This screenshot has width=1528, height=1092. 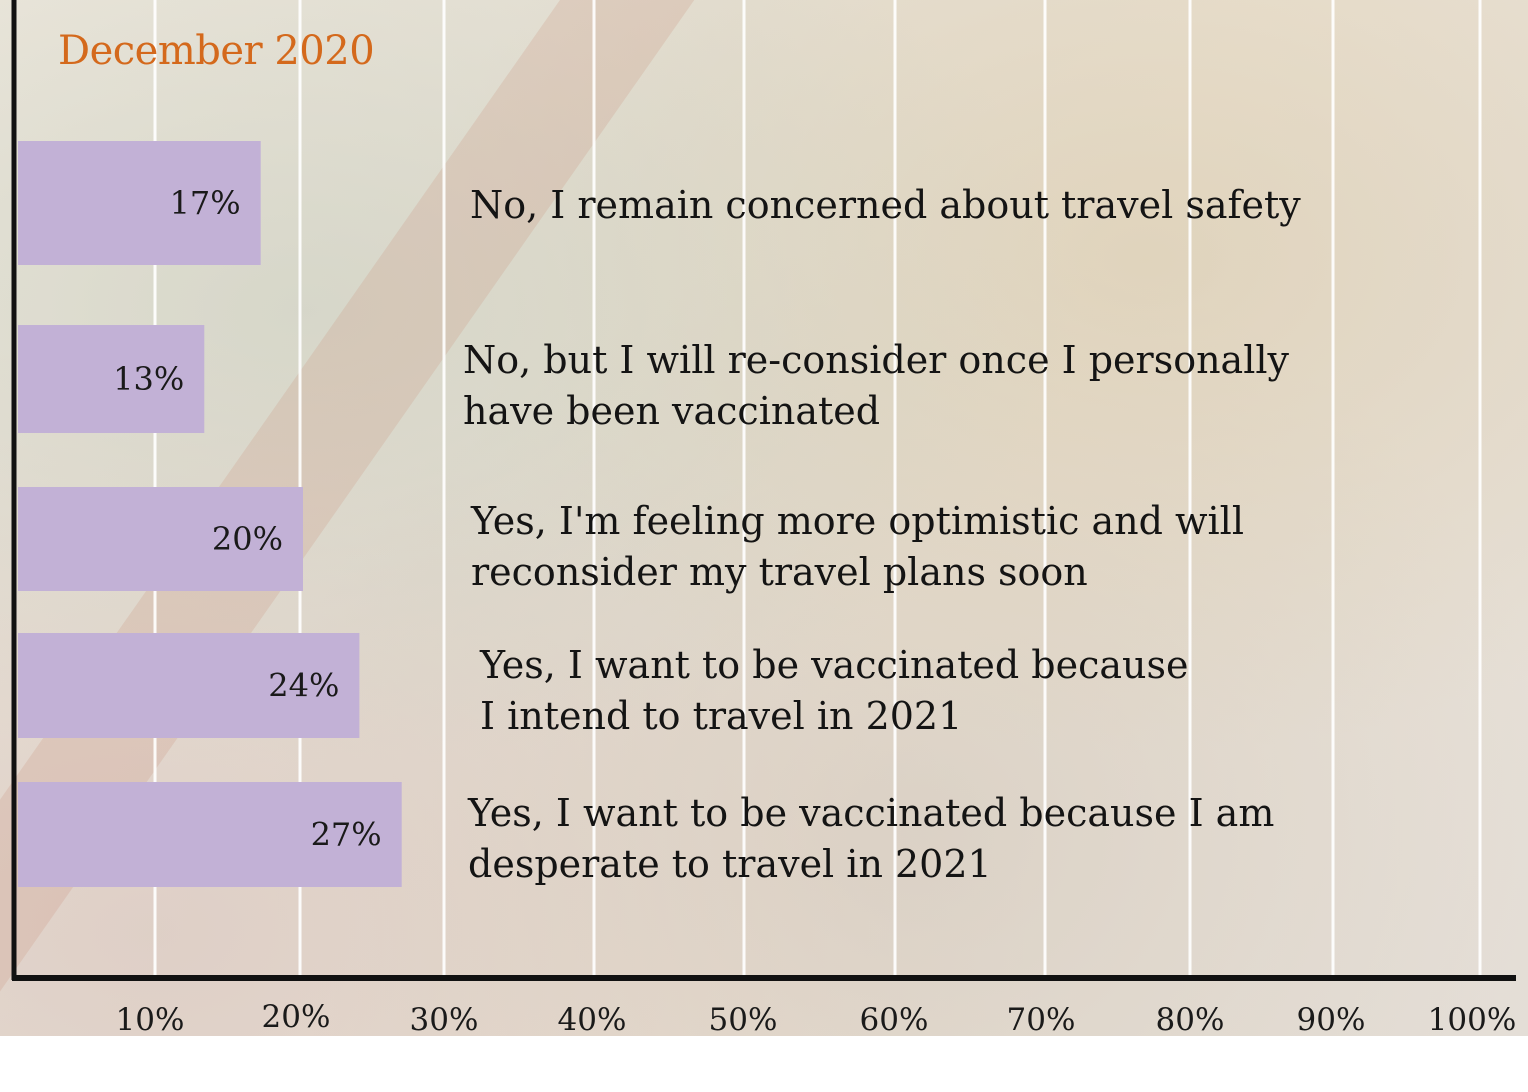 What do you see at coordinates (148, 379) in the screenshot?
I see `value-label: 13%` at bounding box center [148, 379].